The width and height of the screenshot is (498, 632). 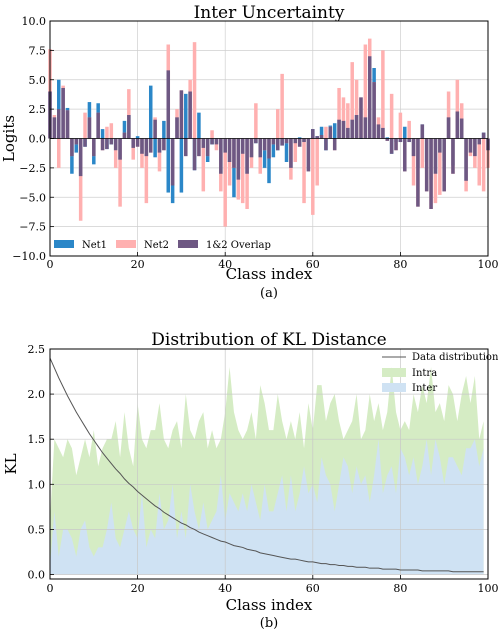 What do you see at coordinates (440, 373) in the screenshot?
I see `panel-b-legend: Data distribution Intra Inter` at bounding box center [440, 373].